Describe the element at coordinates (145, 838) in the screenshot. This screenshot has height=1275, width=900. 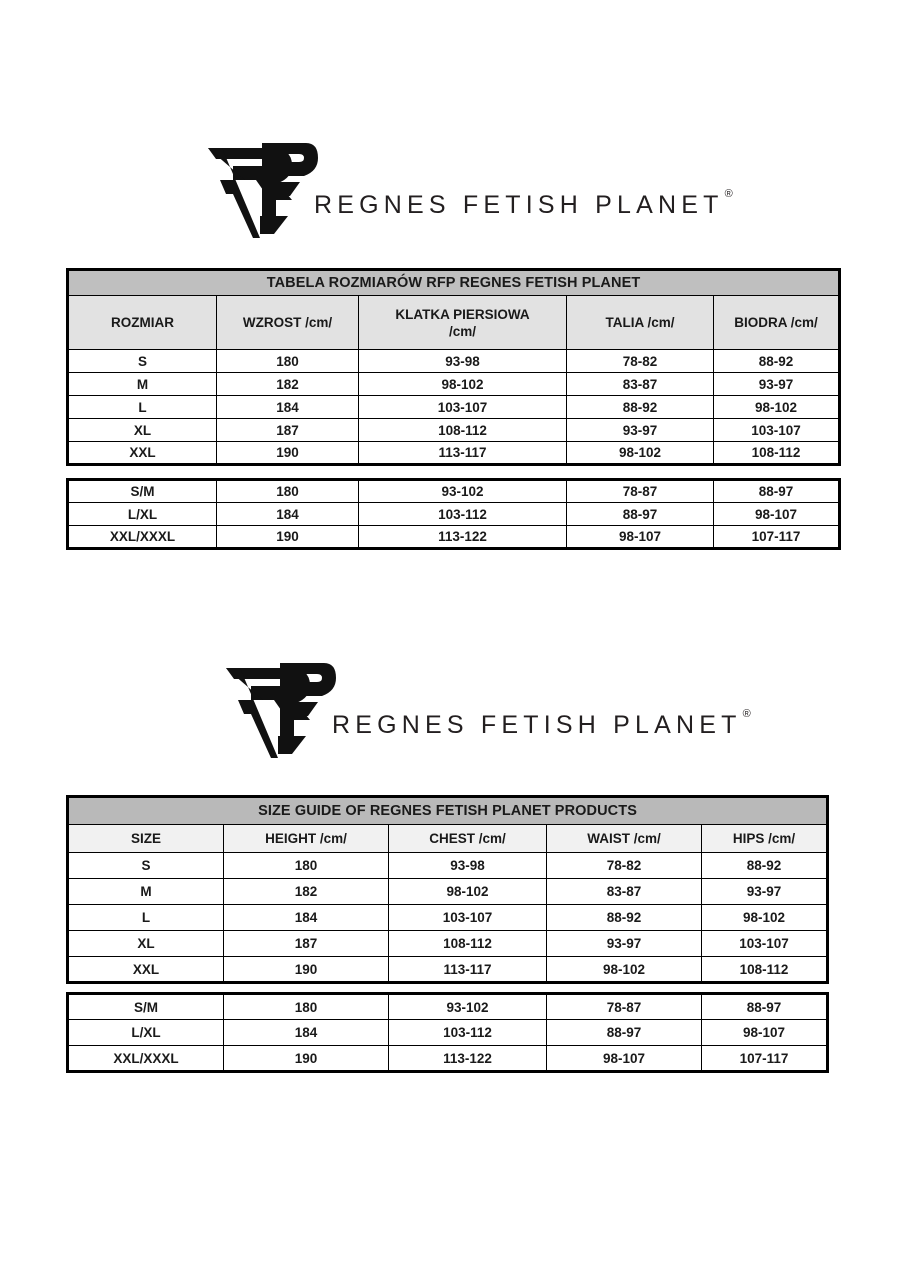
I see `col-header-size-en: SIZE` at that location.